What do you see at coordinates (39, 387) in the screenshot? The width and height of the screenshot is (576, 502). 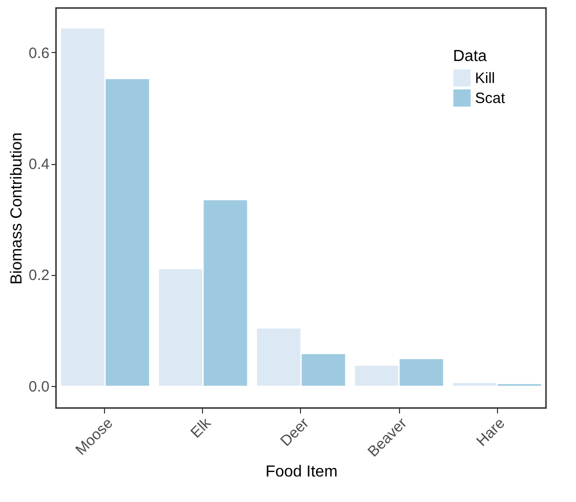 I see `y-tick-label: 0.0` at bounding box center [39, 387].